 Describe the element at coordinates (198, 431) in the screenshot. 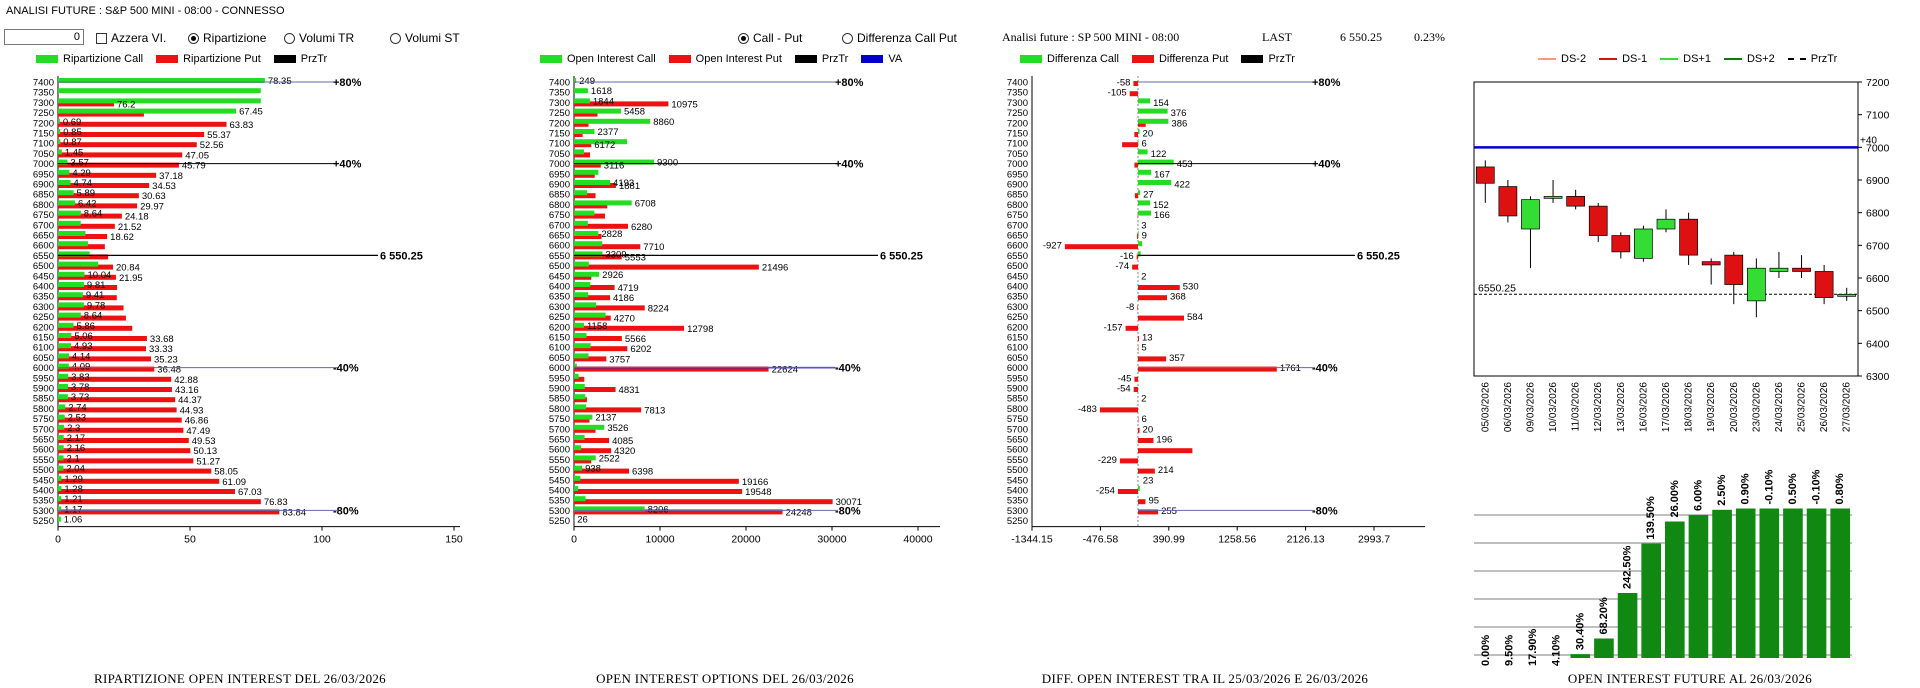

I see `put-value-label: 47.49` at that location.